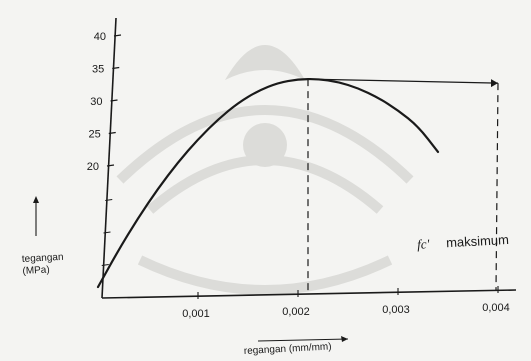  What do you see at coordinates (497, 187) in the screenshot?
I see `max-strain-dash` at bounding box center [497, 187].